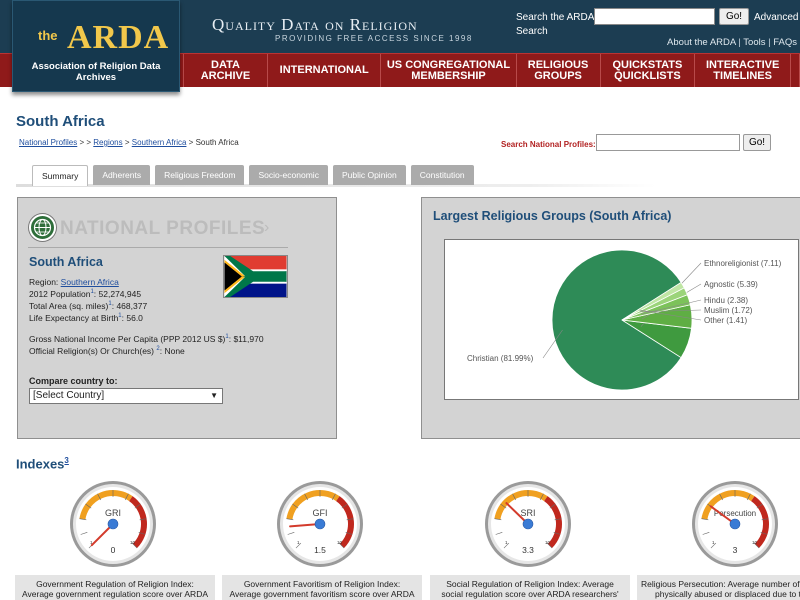 This screenshot has width=800, height=600. Describe the element at coordinates (654, 16) in the screenshot. I see `arda-search-input` at that location.